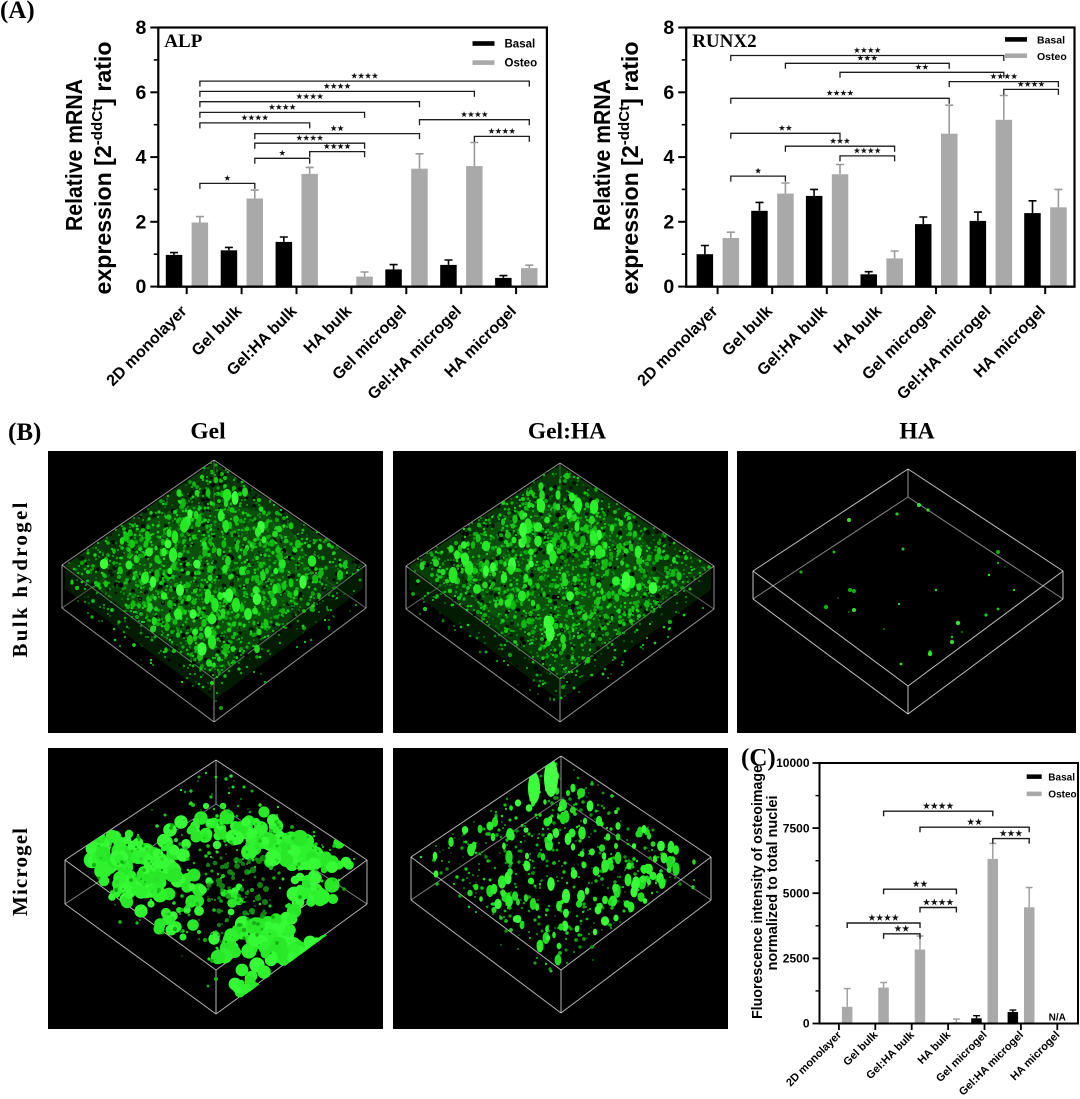 This screenshot has height=1099, width=1080. What do you see at coordinates (567, 432) in the screenshot?
I see `svg-text: Gel:HA` at bounding box center [567, 432].